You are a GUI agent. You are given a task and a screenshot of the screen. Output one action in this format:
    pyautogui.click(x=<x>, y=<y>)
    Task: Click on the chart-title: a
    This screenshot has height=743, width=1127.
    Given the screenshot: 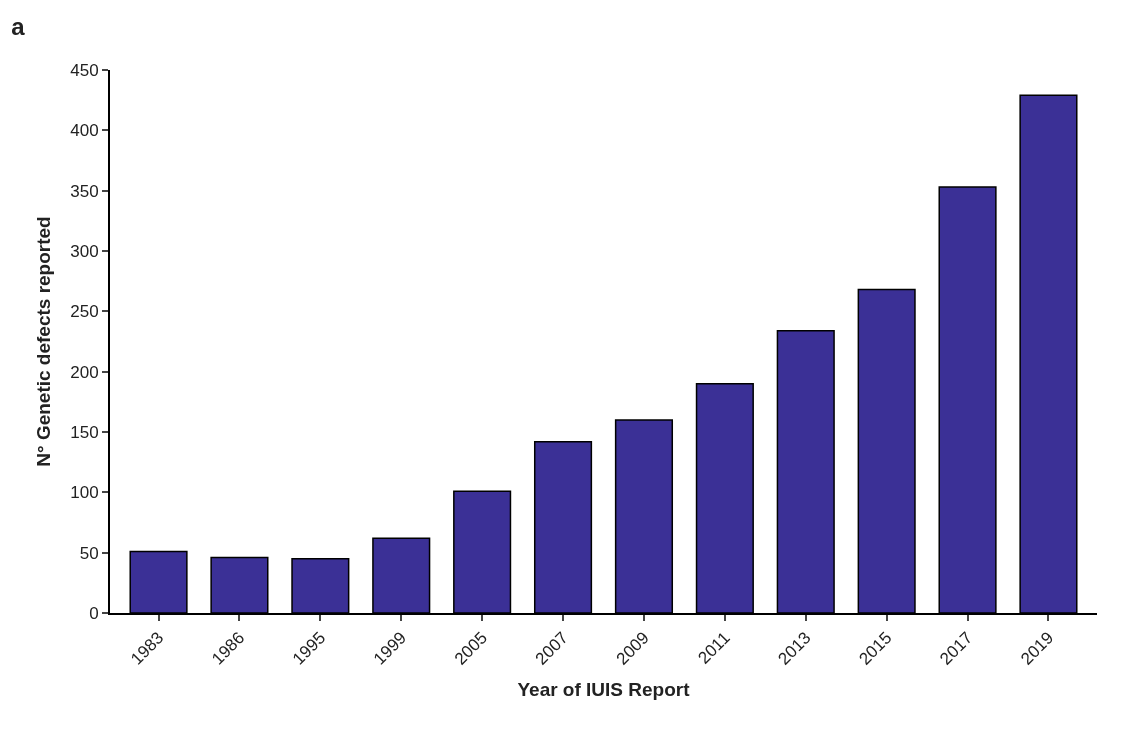 What is the action you would take?
    pyautogui.click(x=18, y=27)
    